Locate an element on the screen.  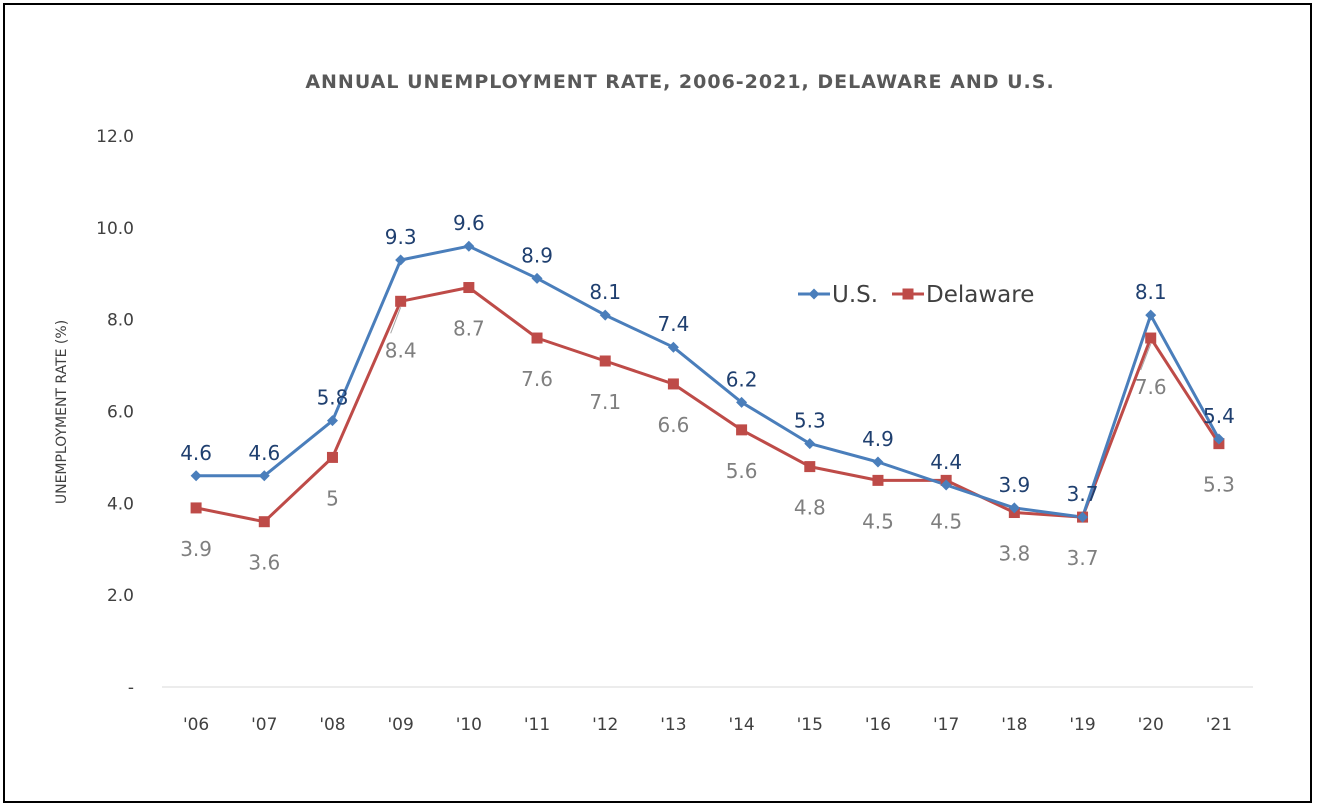
legend-delaware-marker is located at coordinates (908, 294).